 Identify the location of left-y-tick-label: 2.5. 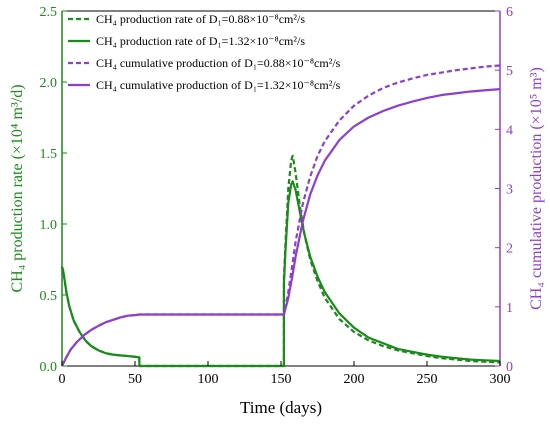
(49, 12).